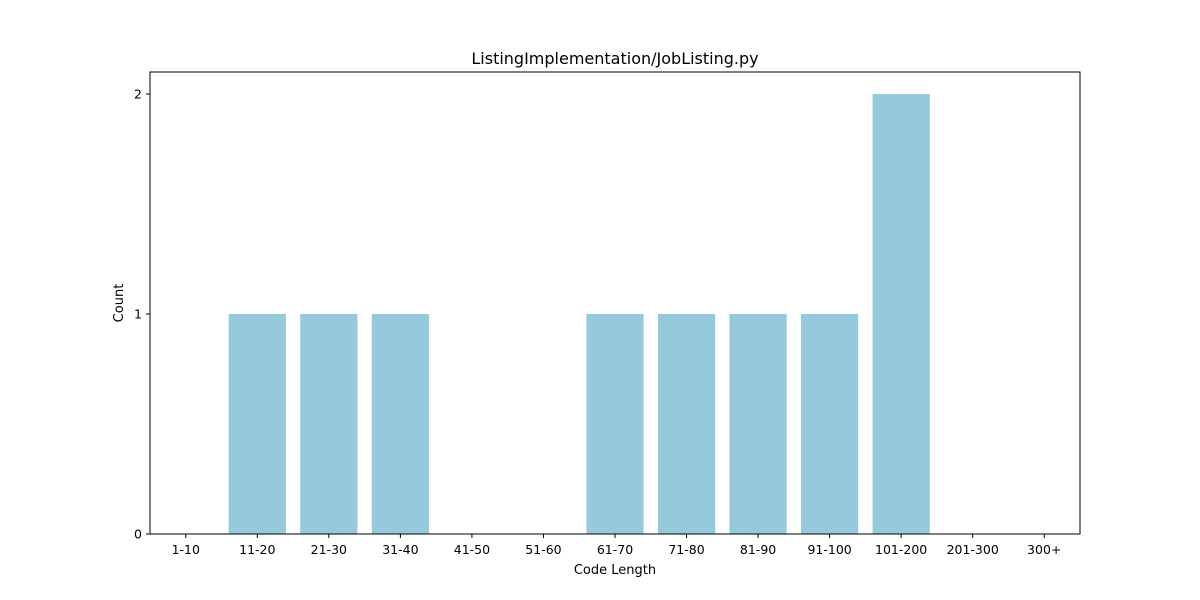 This screenshot has height=600, width=1200. What do you see at coordinates (901, 549) in the screenshot?
I see `x-tick-label: 101-200` at bounding box center [901, 549].